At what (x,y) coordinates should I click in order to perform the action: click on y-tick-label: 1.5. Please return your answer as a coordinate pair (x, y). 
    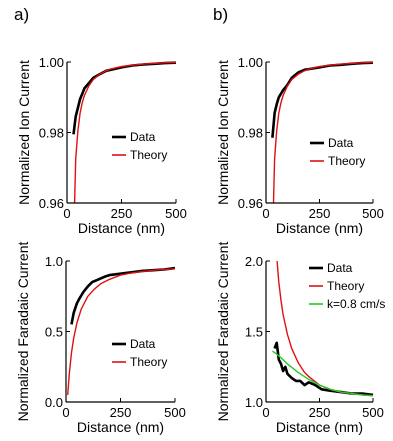
    Looking at the image, I should click on (254, 332).